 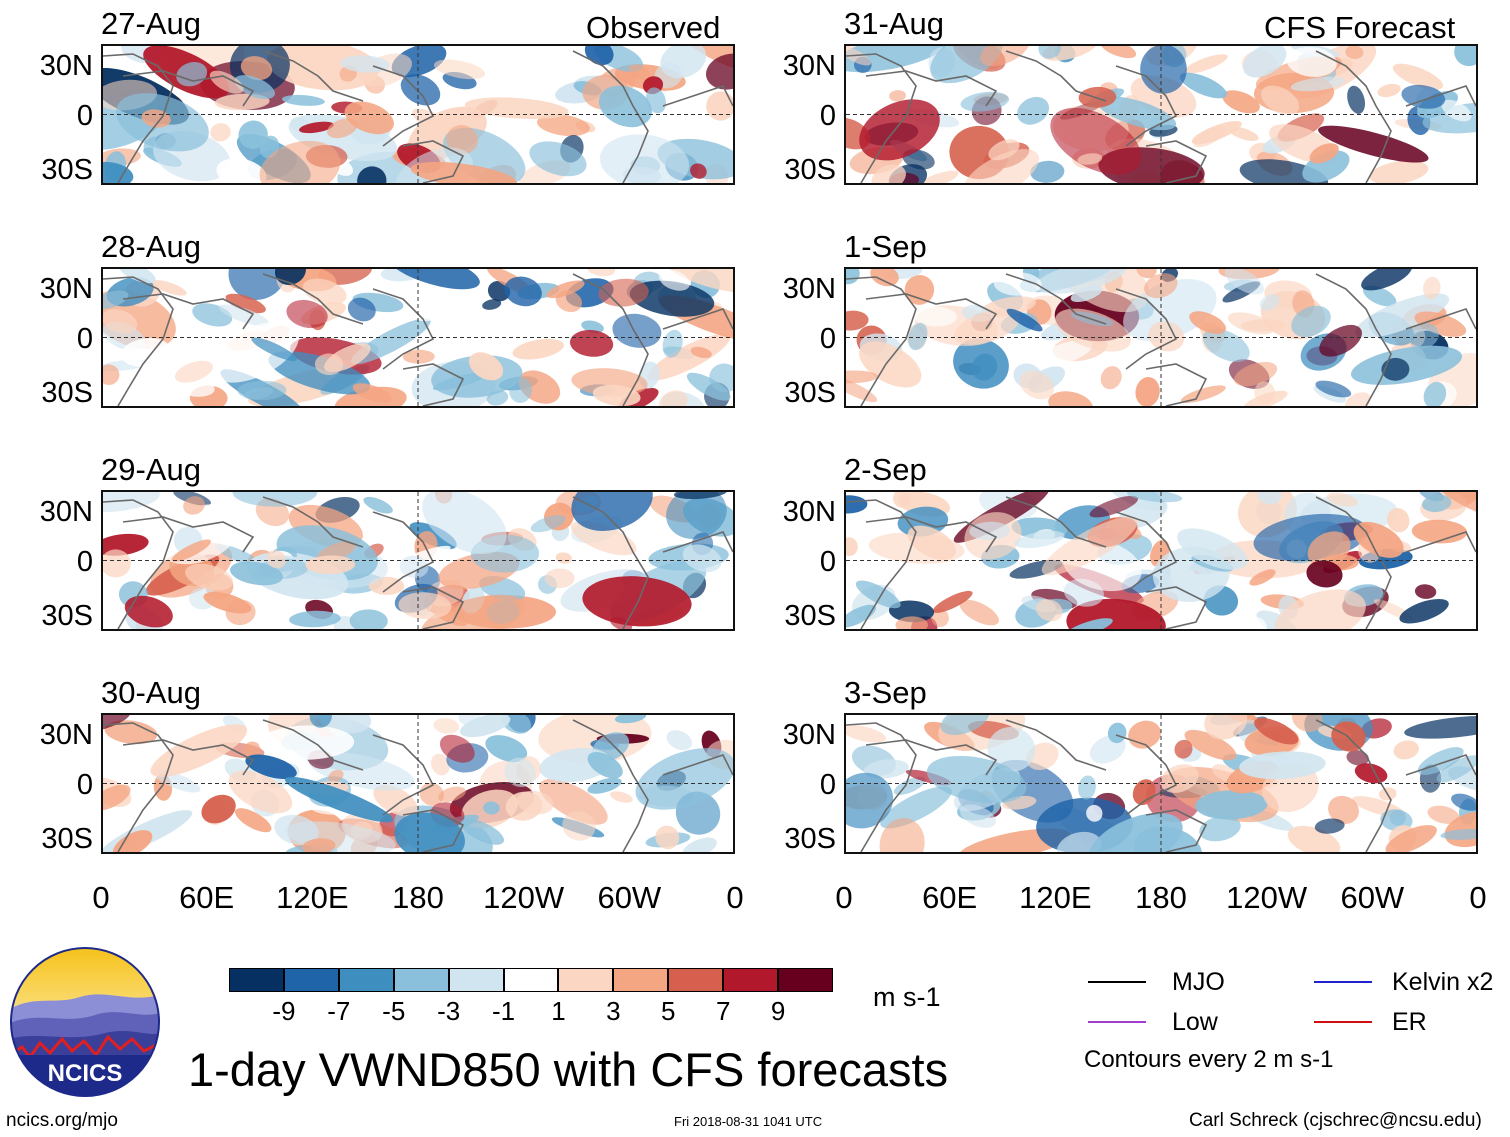 I want to click on colorbar, so click(x=531, y=981).